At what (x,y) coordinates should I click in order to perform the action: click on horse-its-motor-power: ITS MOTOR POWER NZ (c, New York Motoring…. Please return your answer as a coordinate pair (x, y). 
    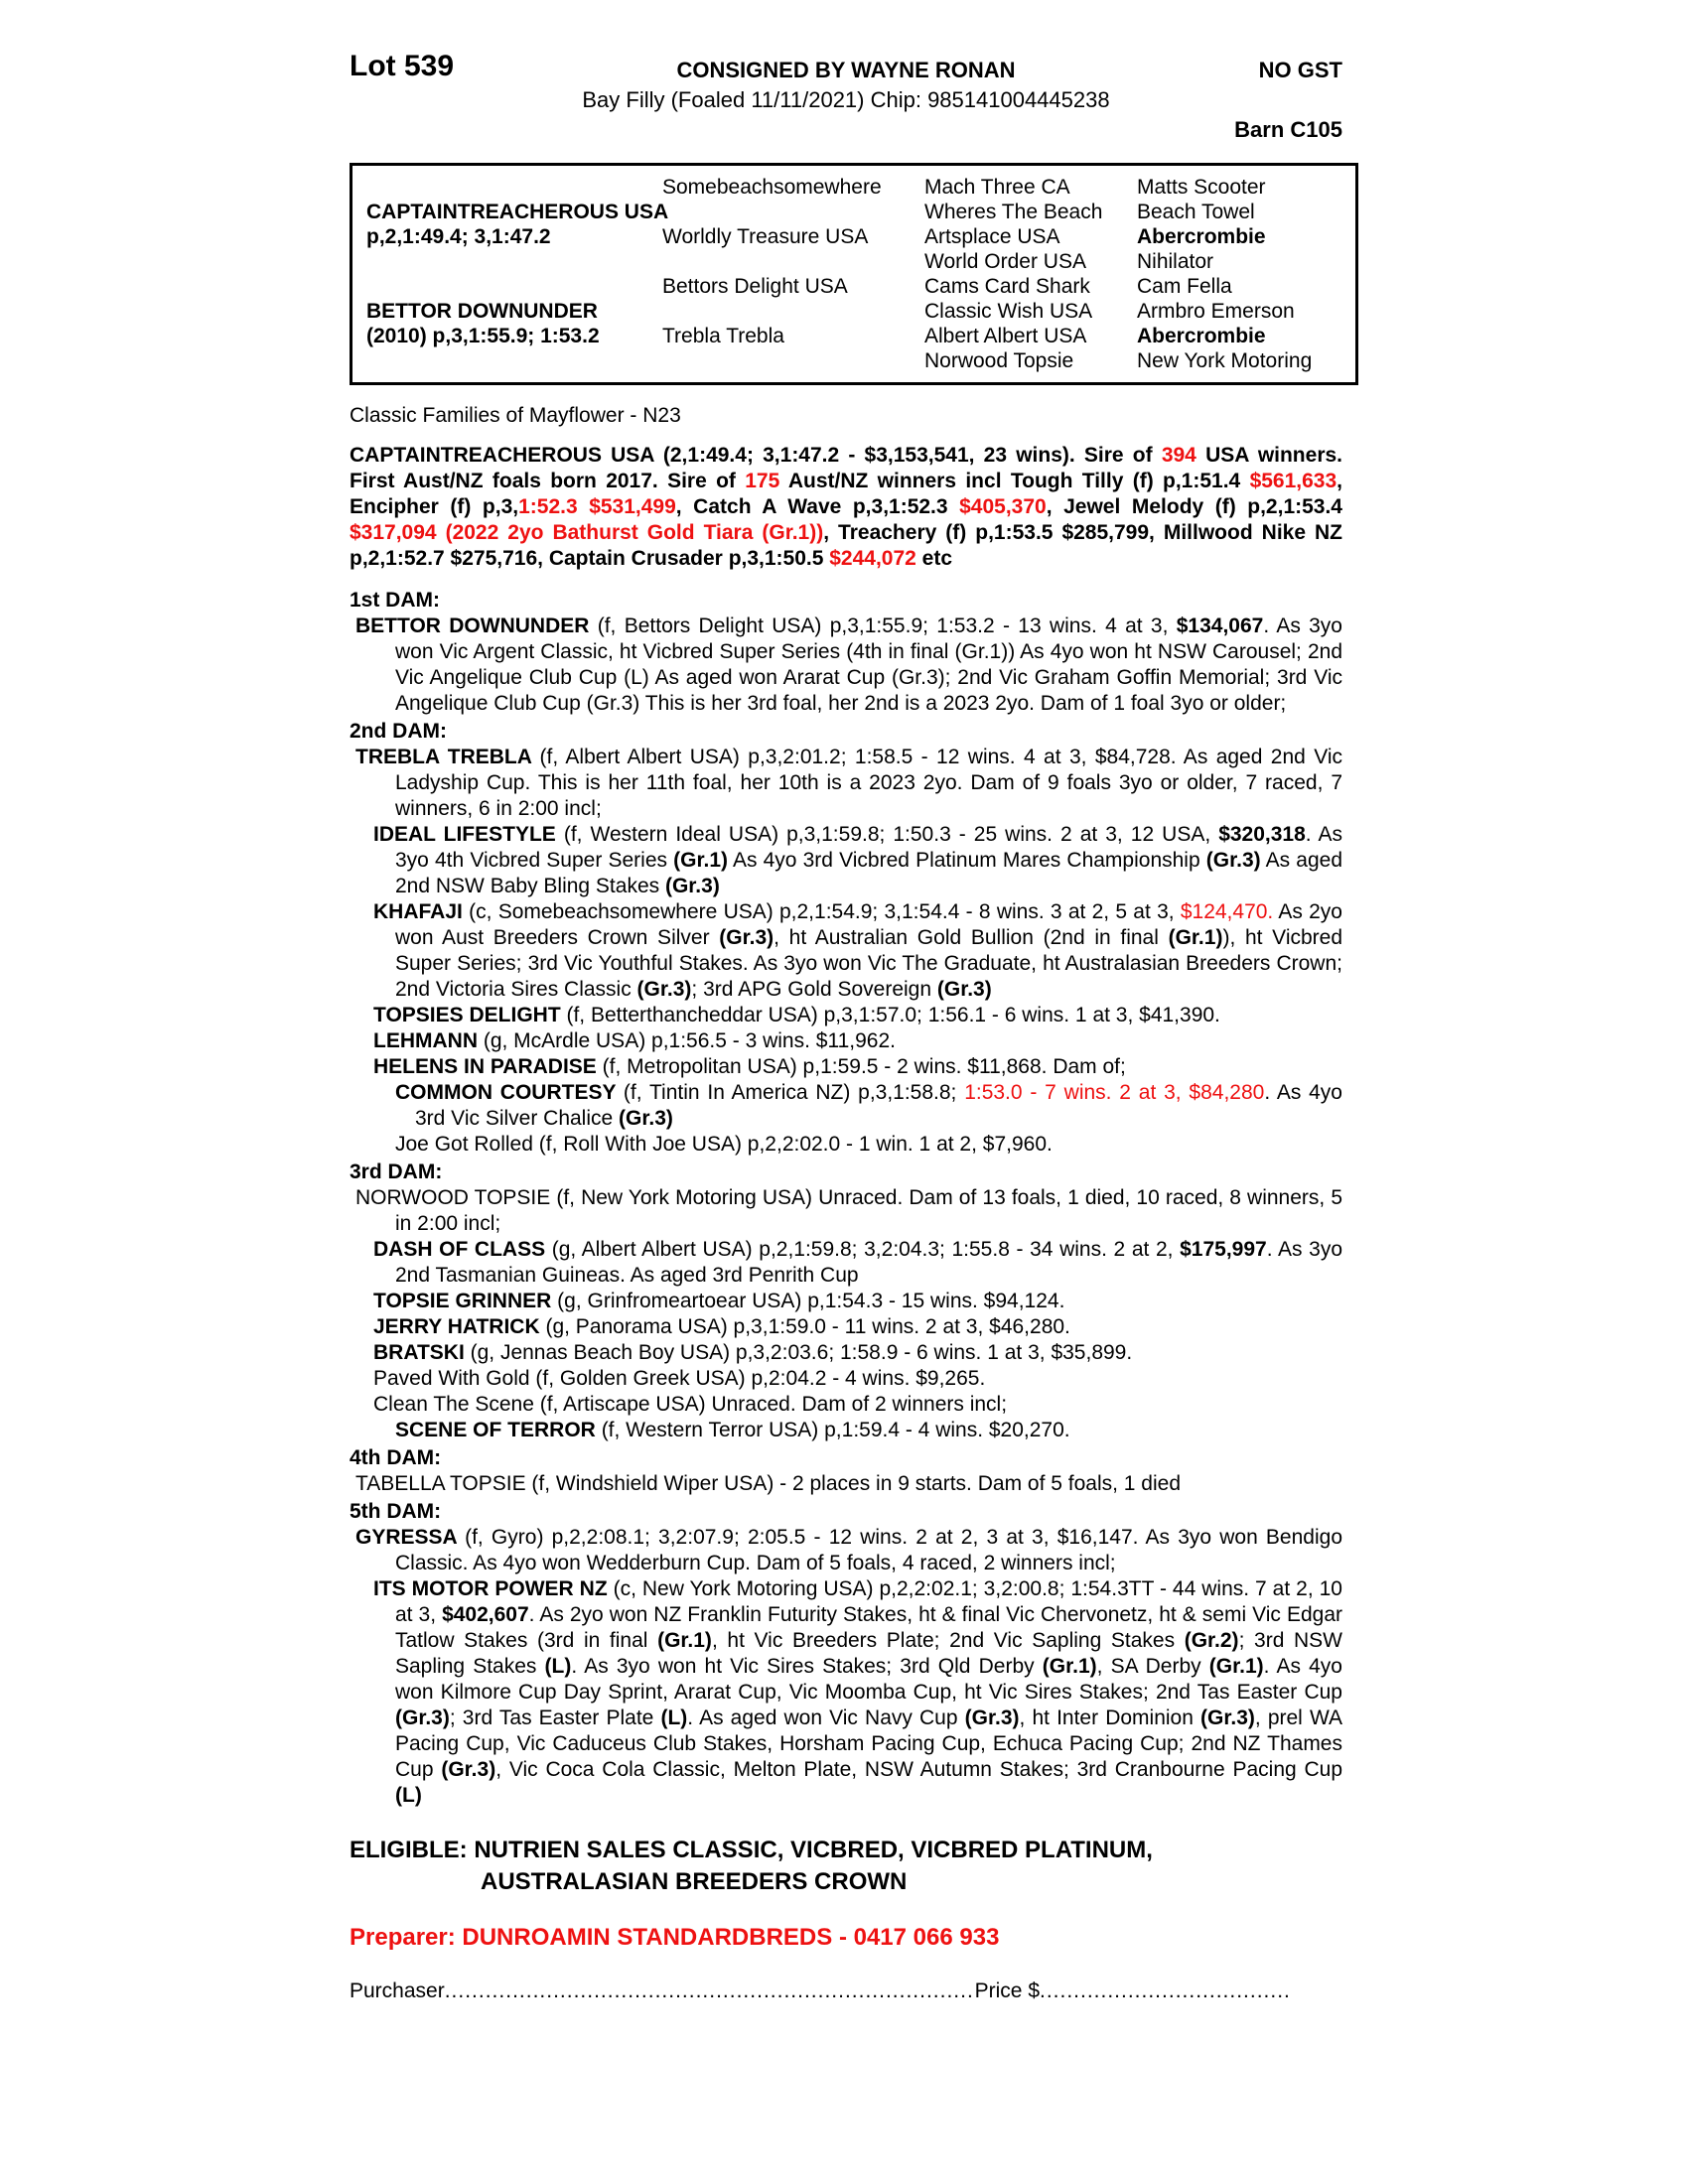
    Looking at the image, I should click on (846, 1692).